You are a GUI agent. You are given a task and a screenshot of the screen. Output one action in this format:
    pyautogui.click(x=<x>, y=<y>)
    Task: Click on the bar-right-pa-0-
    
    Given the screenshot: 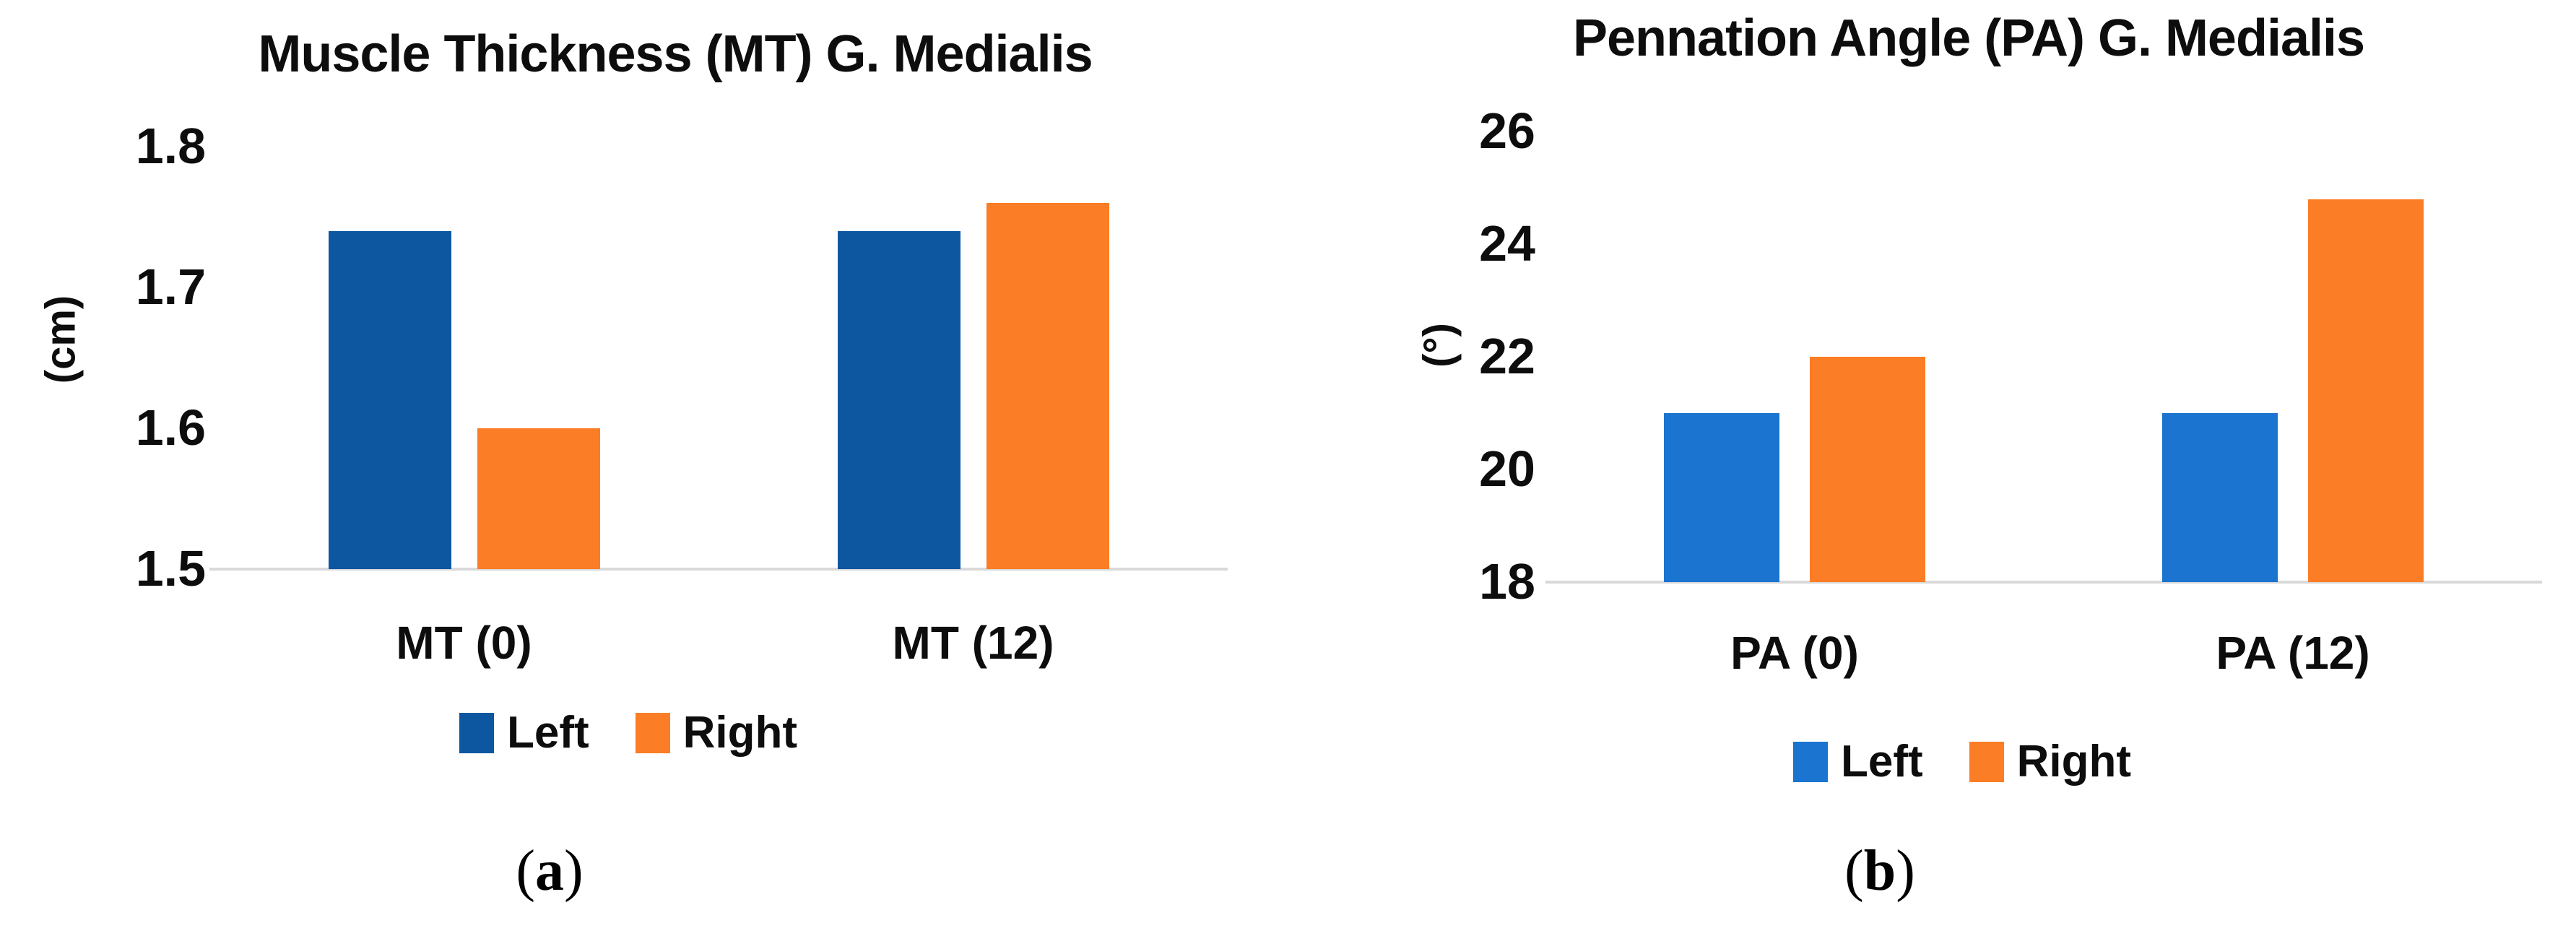 What is the action you would take?
    pyautogui.click(x=1867, y=469)
    